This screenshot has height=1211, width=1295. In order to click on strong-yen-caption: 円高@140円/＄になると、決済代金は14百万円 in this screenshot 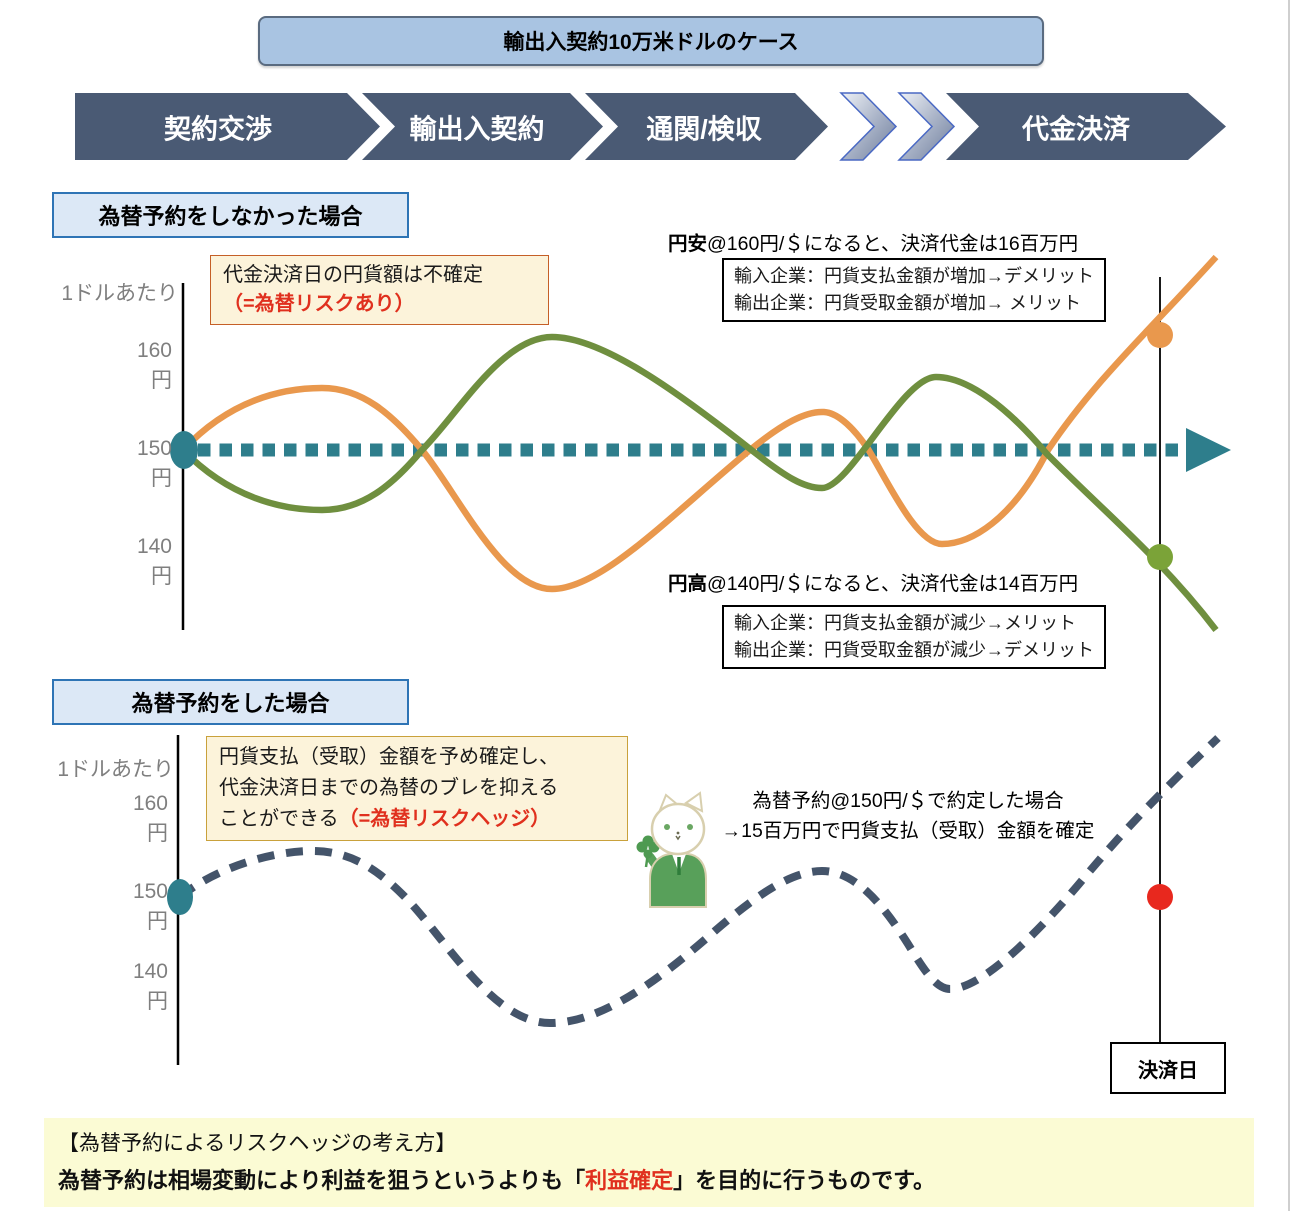, I will do `click(873, 581)`.